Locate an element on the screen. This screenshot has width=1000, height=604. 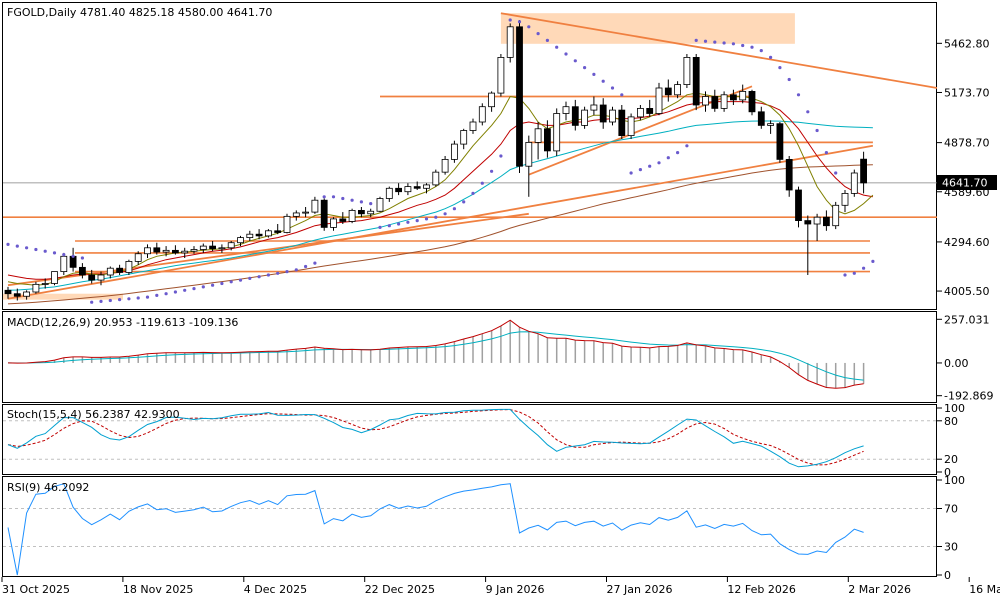
candle-body-up is located at coordinates (538, 135).